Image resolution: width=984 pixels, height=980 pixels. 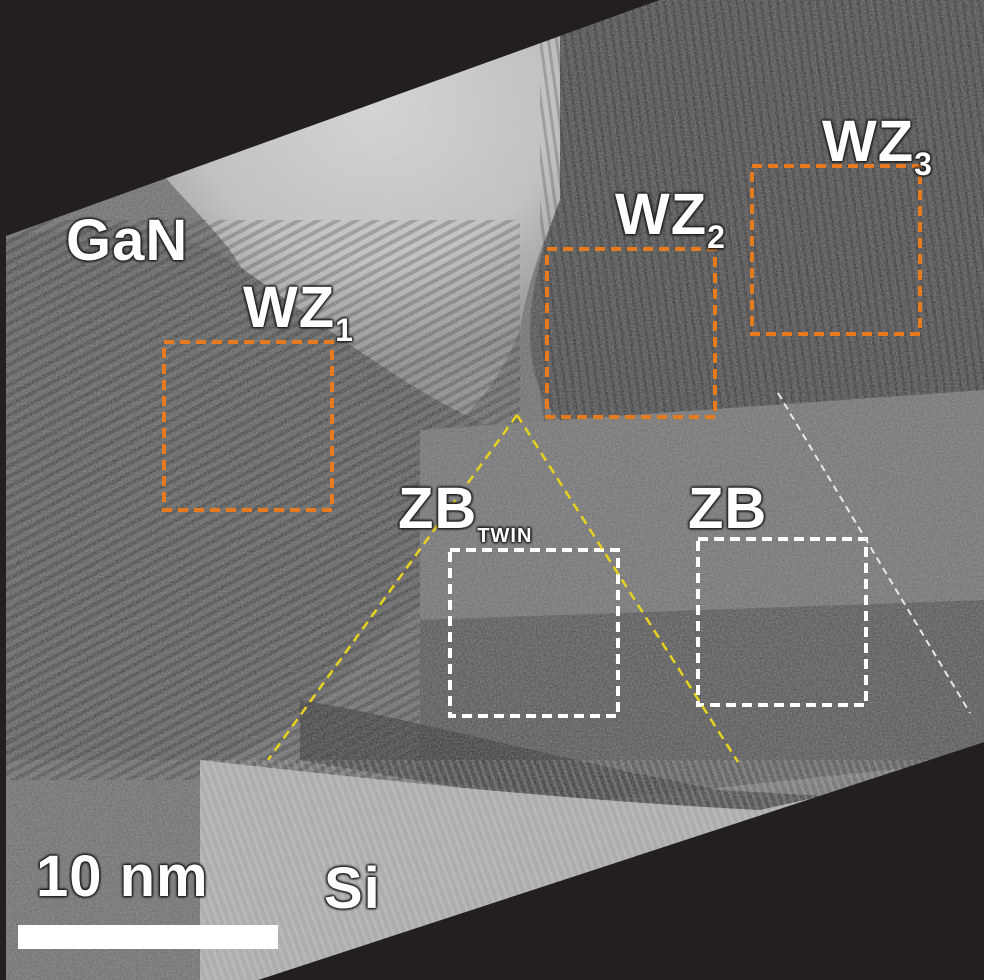 What do you see at coordinates (631, 333) in the screenshot?
I see `wz2-box` at bounding box center [631, 333].